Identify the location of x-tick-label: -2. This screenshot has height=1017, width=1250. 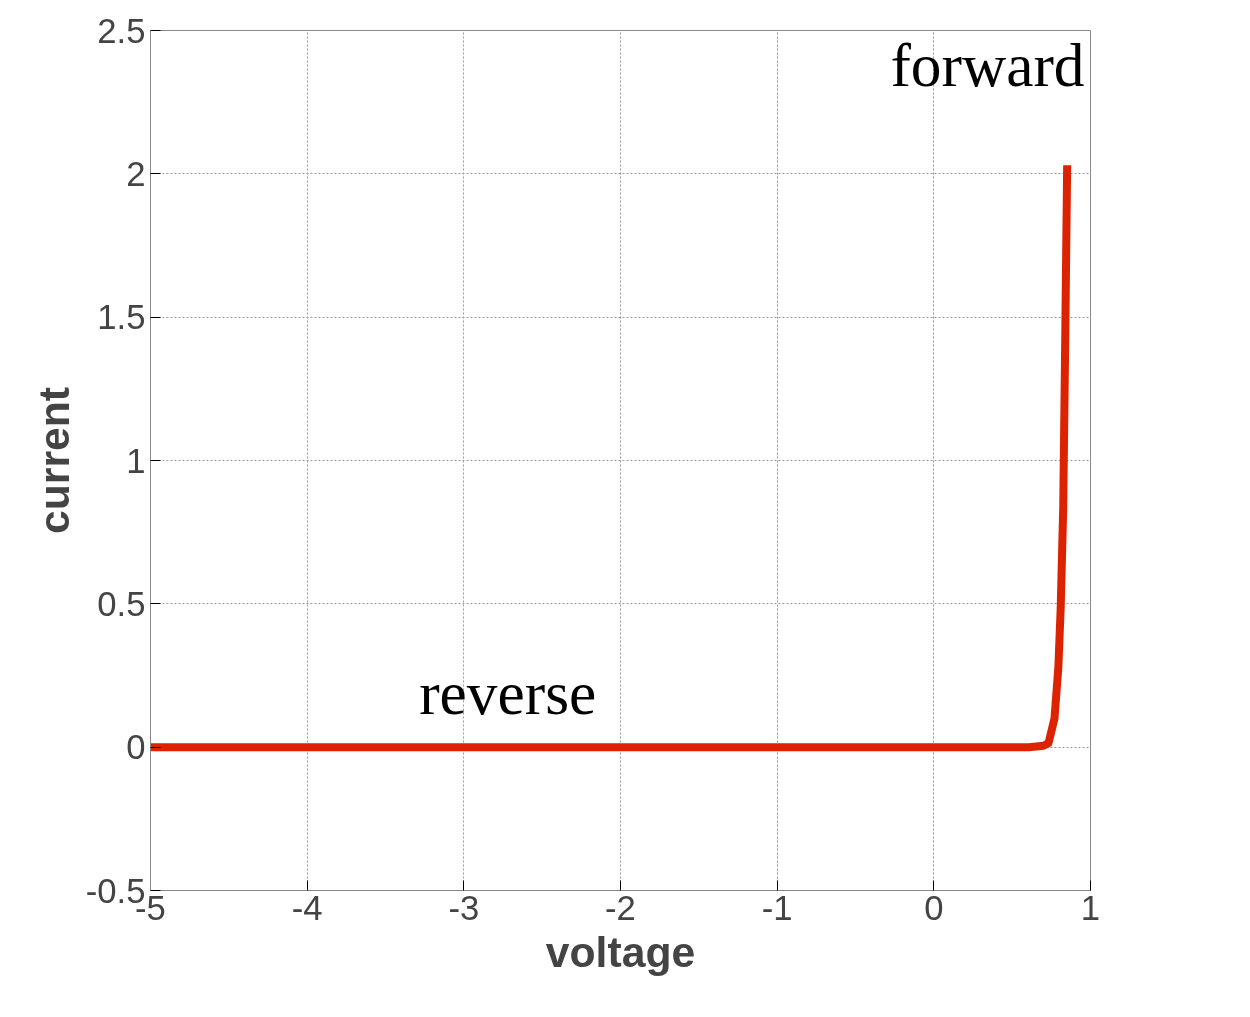
(620, 907).